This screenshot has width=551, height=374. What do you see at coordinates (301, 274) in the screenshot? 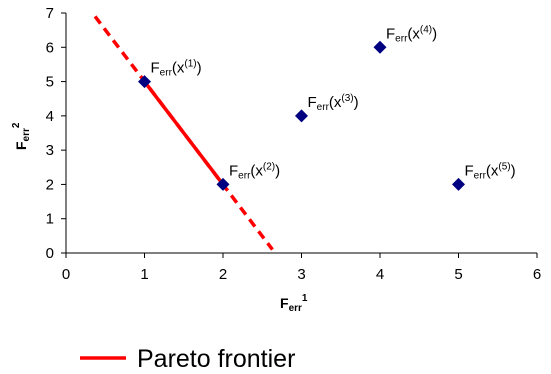
I see `x-tick-label: 3` at bounding box center [301, 274].